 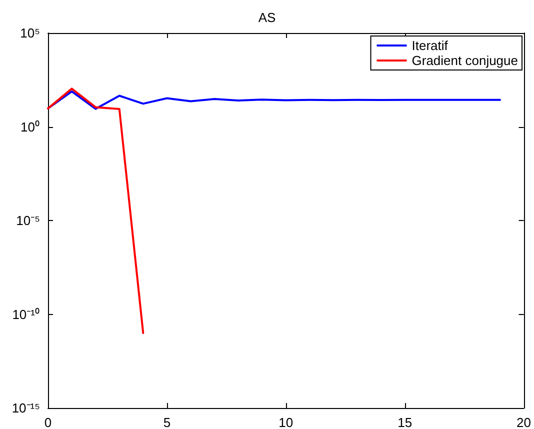 What do you see at coordinates (30, 126) in the screenshot?
I see `y-tick-label: 10⁰` at bounding box center [30, 126].